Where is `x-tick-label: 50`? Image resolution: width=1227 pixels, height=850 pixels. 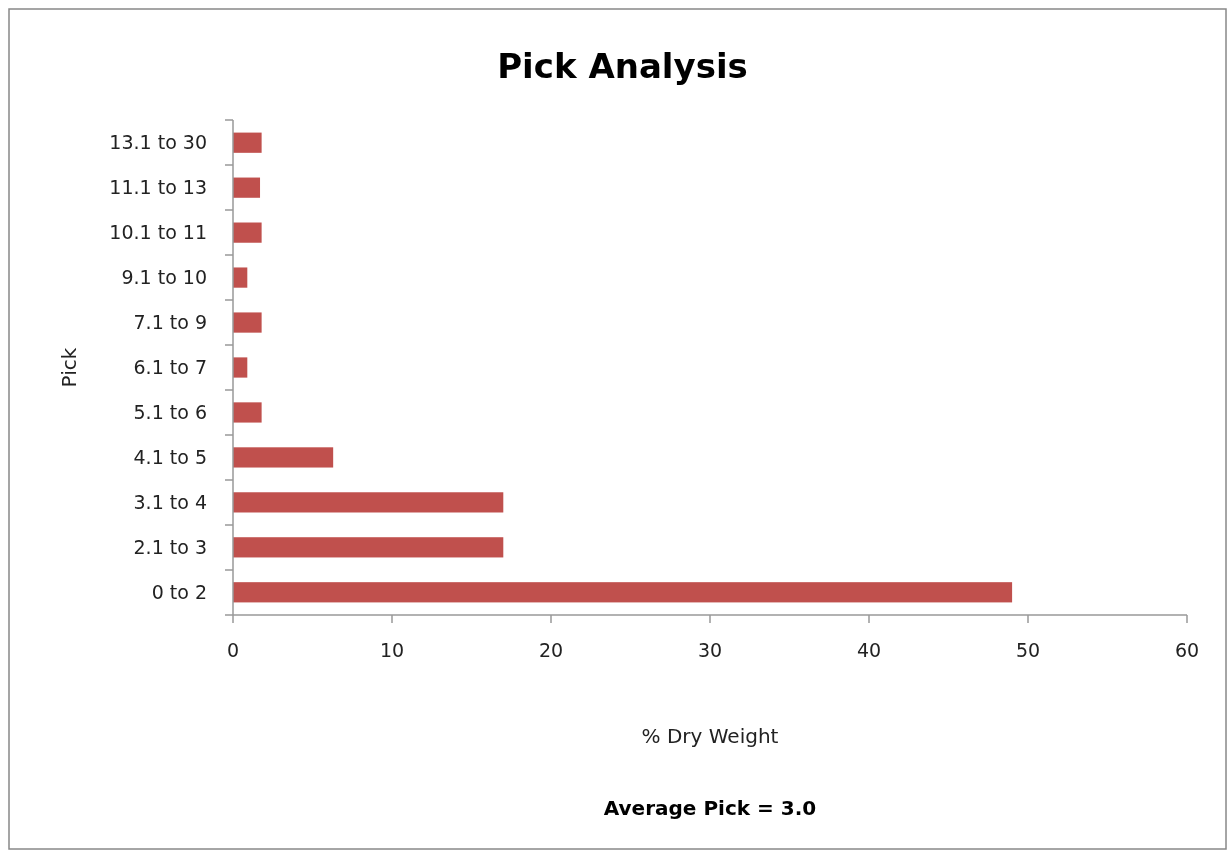
x-tick-label: 50 is located at coordinates (1028, 650).